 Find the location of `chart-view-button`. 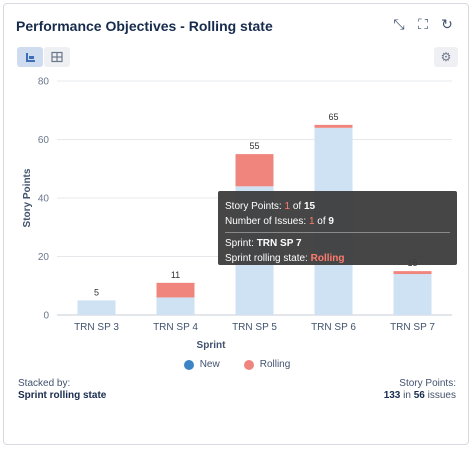

chart-view-button is located at coordinates (30, 57).